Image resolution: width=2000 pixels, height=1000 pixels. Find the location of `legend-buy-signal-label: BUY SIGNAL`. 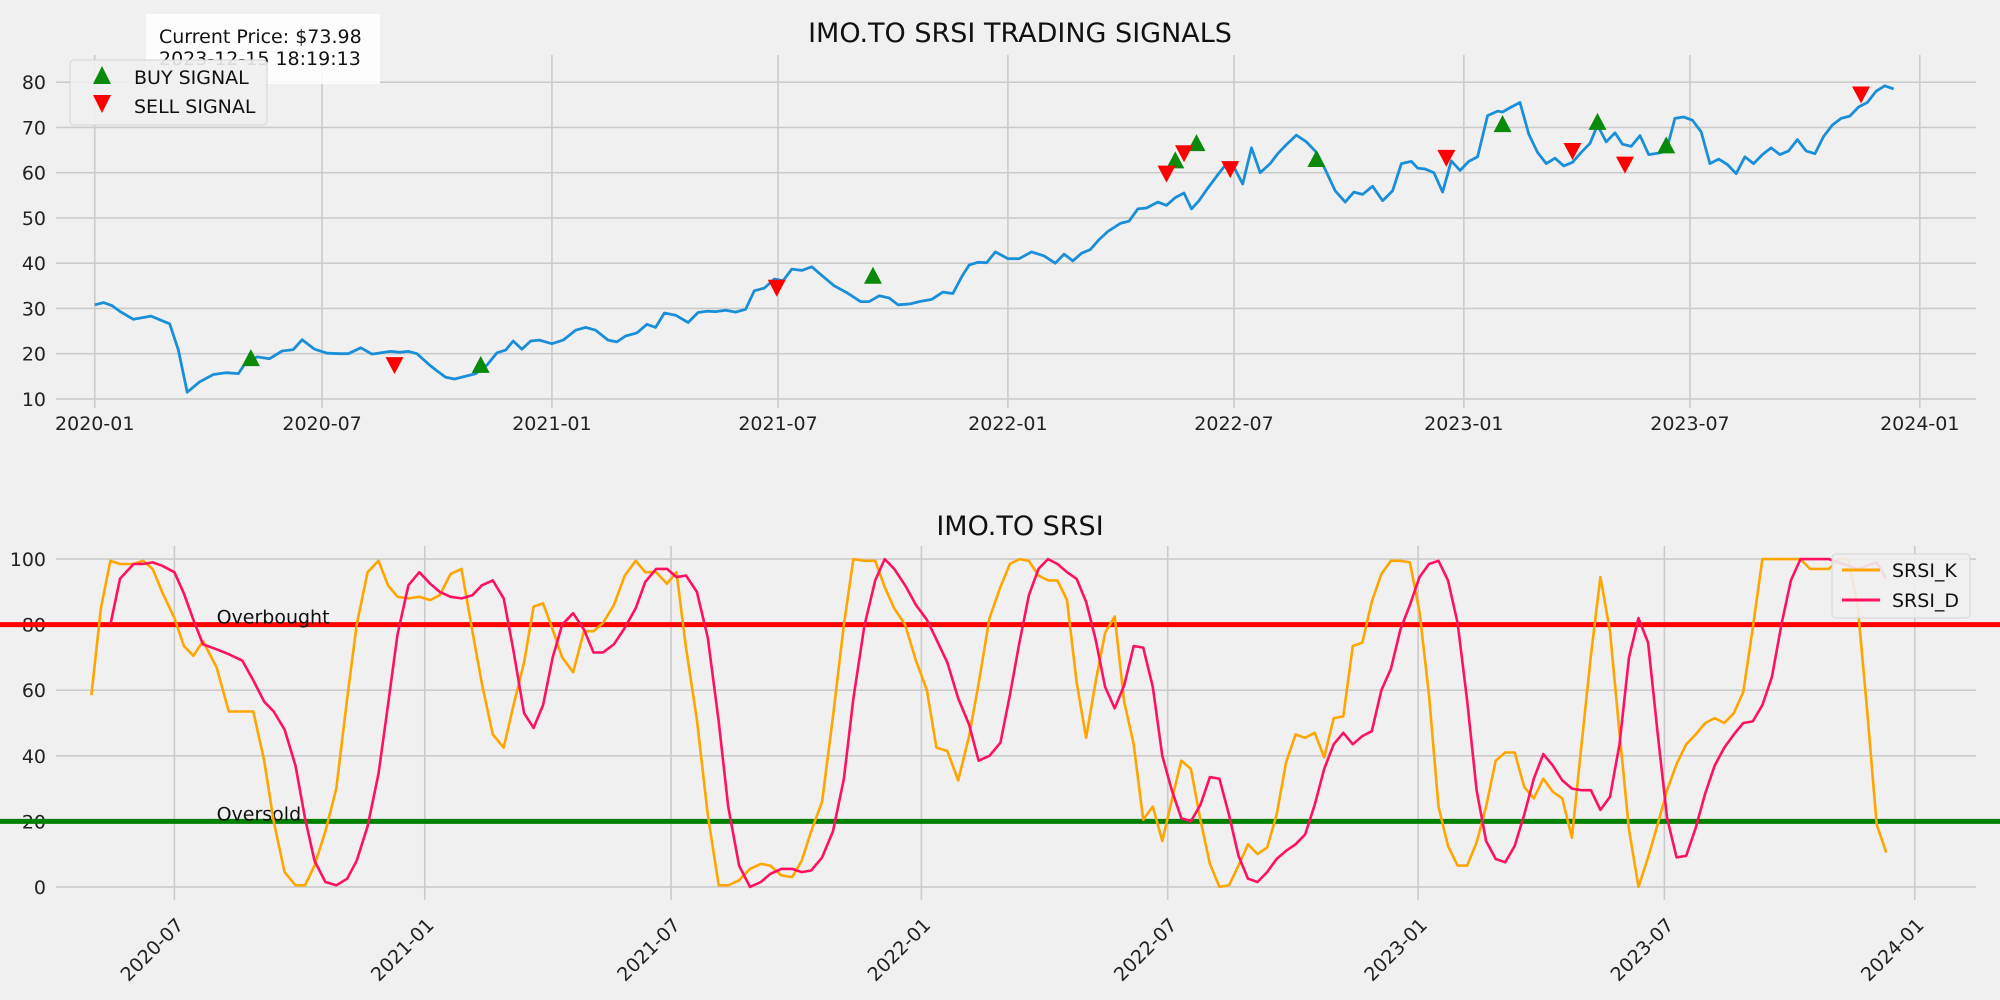

legend-buy-signal-label: BUY SIGNAL is located at coordinates (191, 78).